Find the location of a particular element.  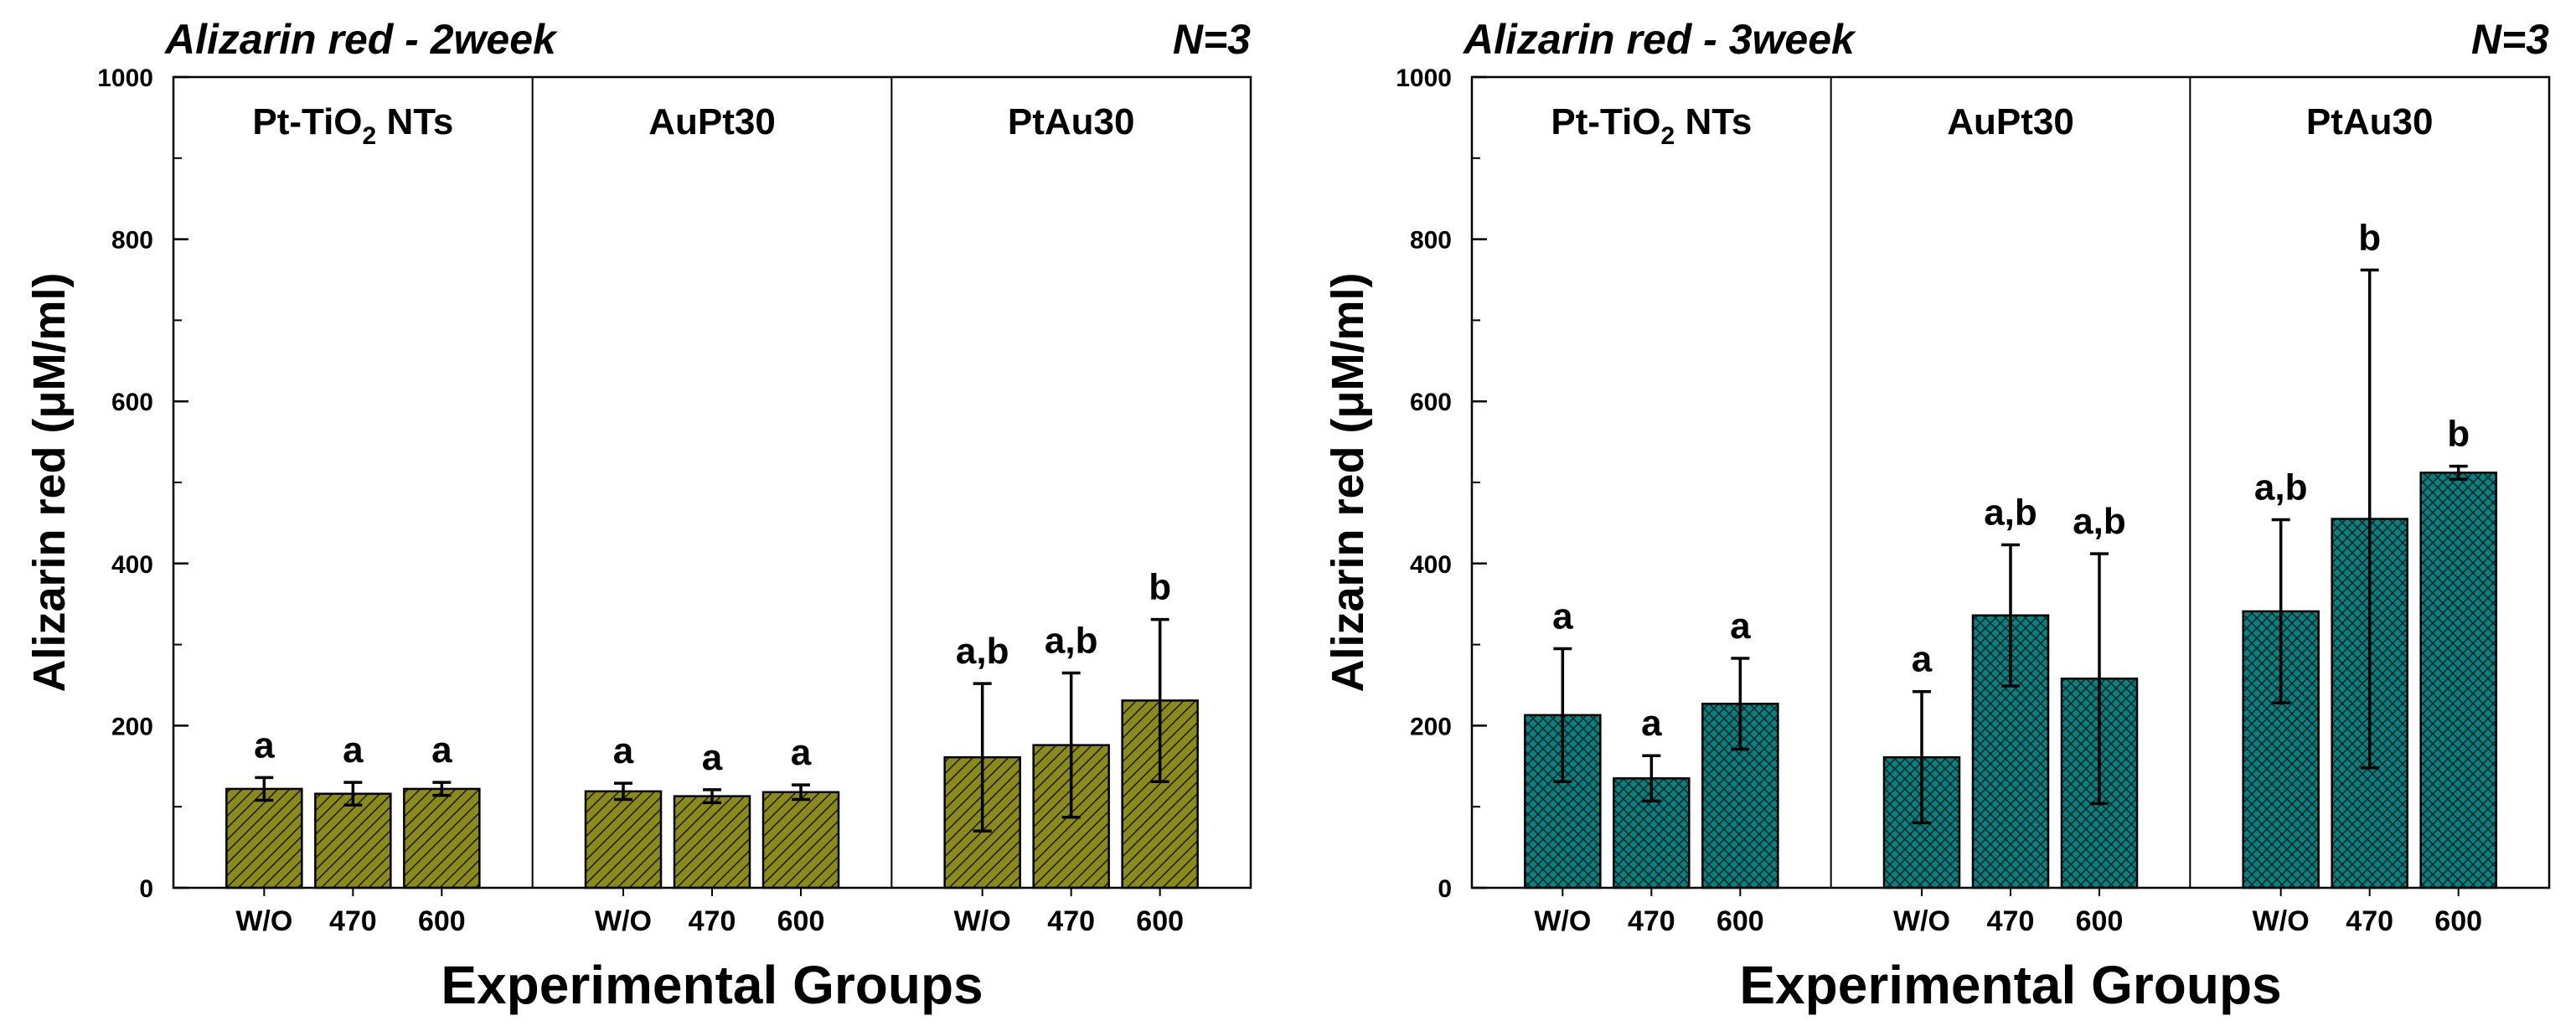

chart-title: Alizarin red - 3week is located at coordinates (1659, 39).